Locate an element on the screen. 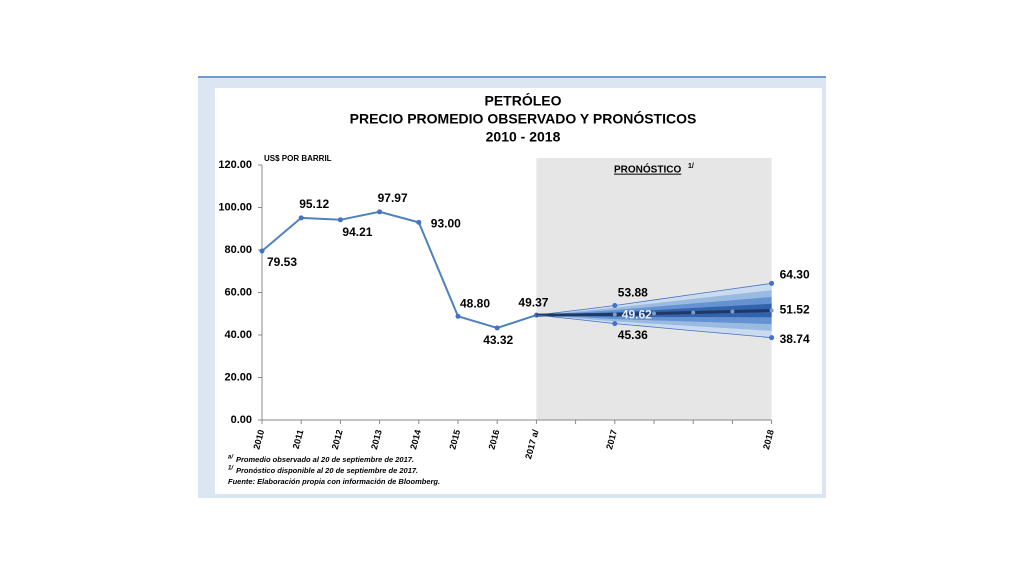 This screenshot has height=581, width=1024. y-tick-label: 0.00 is located at coordinates (241, 420).